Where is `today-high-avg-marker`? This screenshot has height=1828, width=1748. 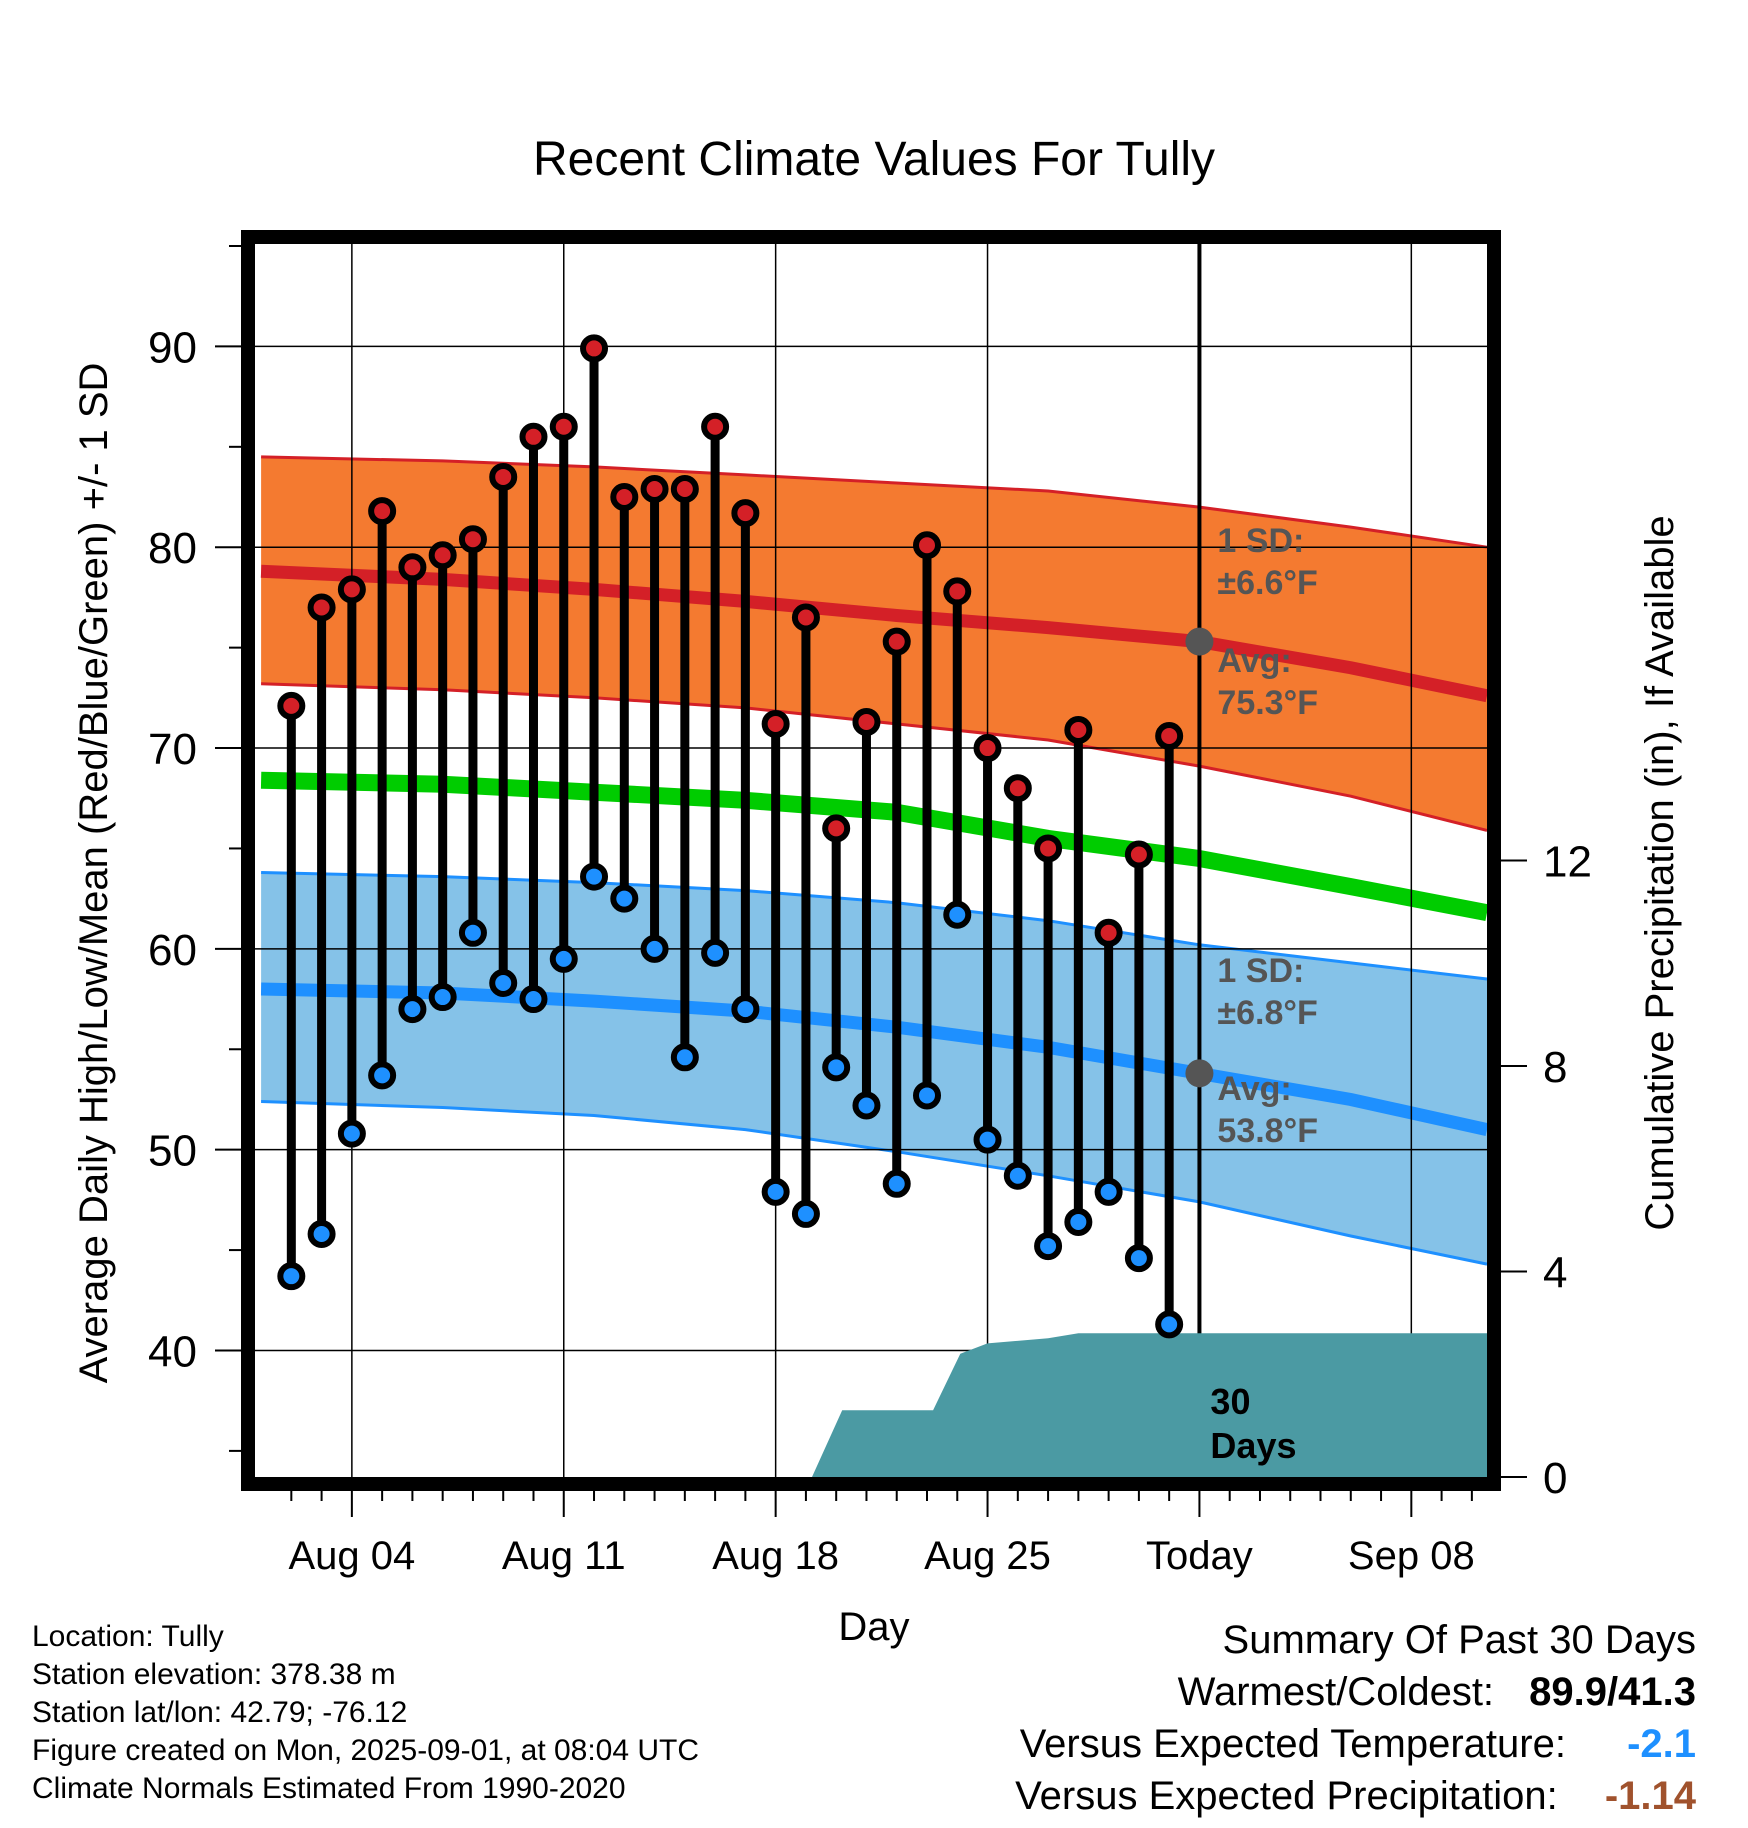
today-high-avg-marker is located at coordinates (1199, 641).